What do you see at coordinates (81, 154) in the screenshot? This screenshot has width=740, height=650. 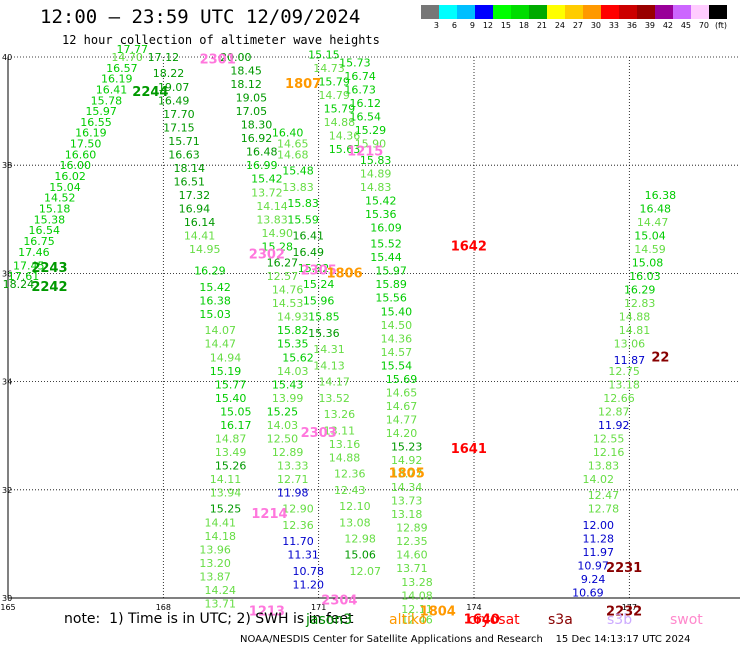 I see `wave-height-point: 16.60` at bounding box center [81, 154].